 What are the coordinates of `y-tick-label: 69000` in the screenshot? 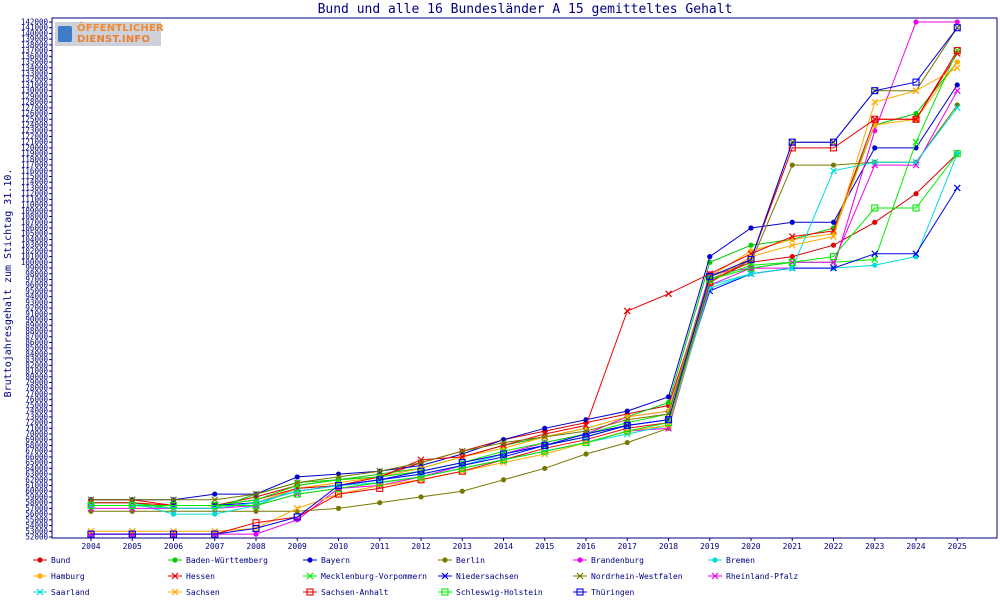 It's located at (36, 439).